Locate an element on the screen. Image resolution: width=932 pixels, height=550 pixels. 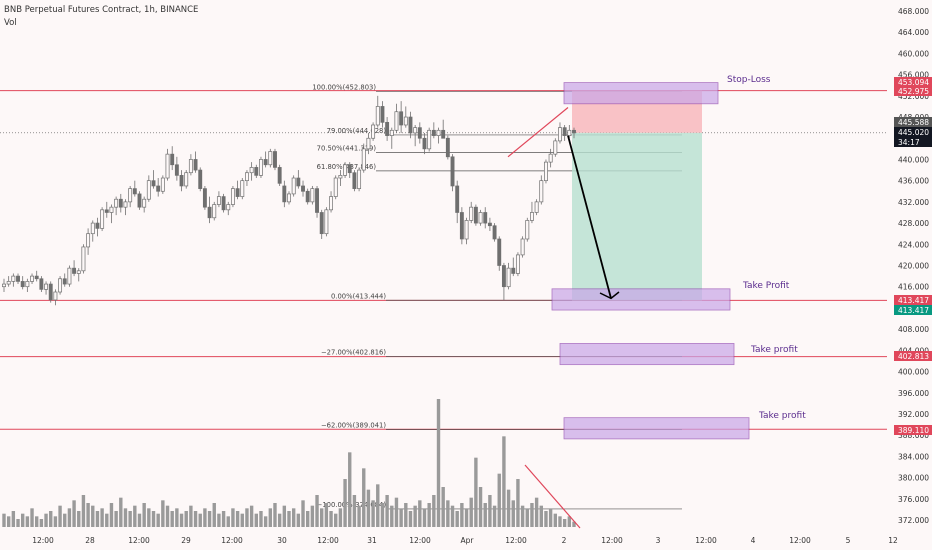
price-axis-label: 389.110 is located at coordinates (913, 430).